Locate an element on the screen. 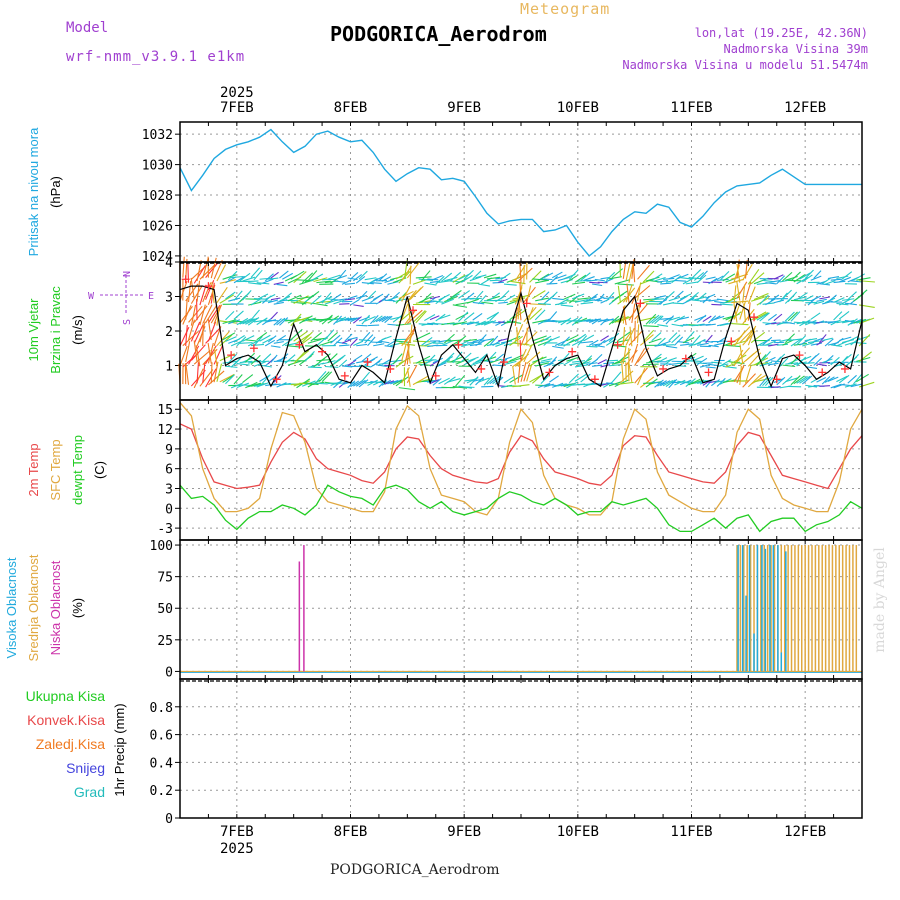 This screenshot has height=900, width=900. gust-marker is located at coordinates (754, 317).